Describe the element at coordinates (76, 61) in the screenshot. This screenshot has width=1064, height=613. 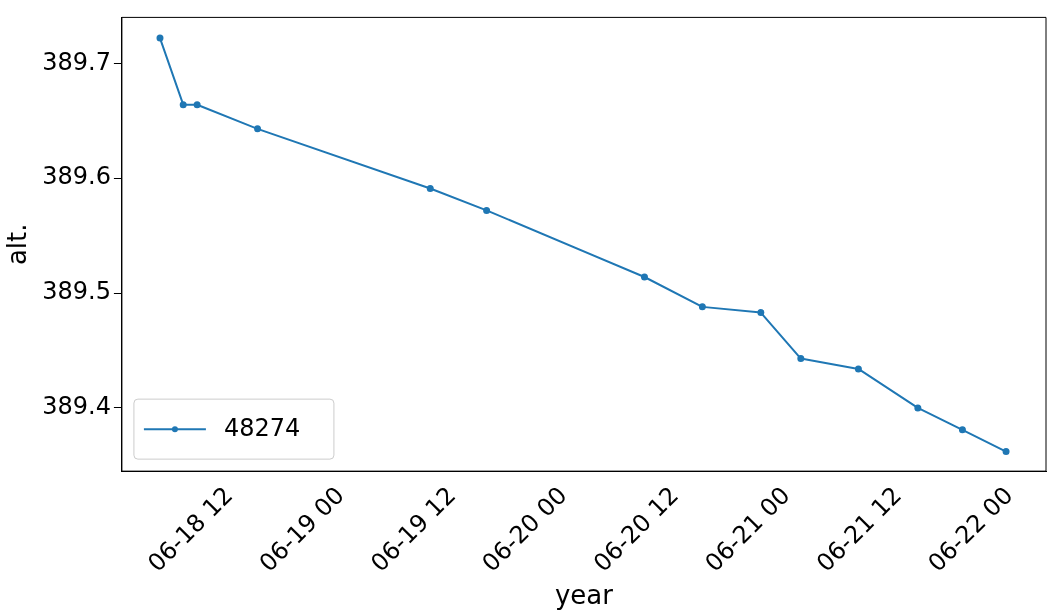
I see `y-tick-label: 389.7` at that location.